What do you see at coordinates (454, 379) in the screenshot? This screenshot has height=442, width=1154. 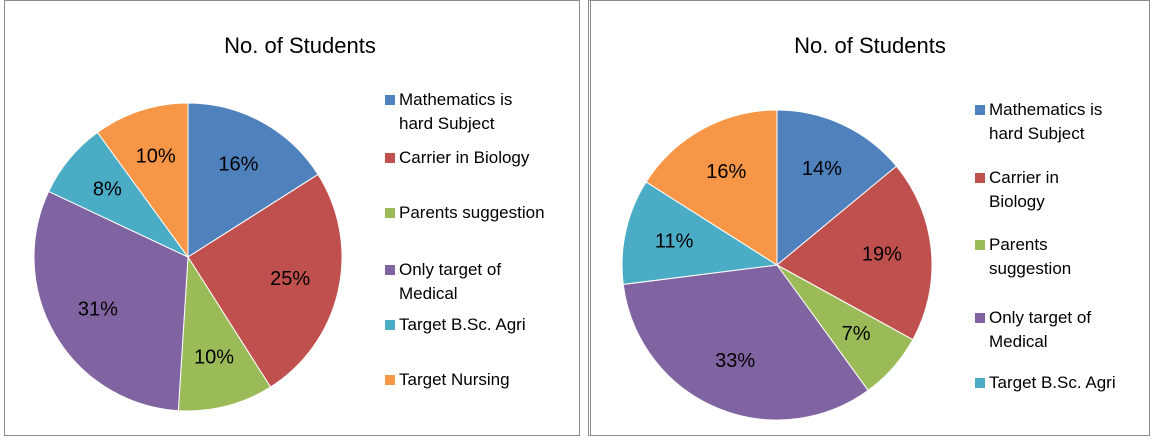 I see `legend-text: Target Nursing` at bounding box center [454, 379].